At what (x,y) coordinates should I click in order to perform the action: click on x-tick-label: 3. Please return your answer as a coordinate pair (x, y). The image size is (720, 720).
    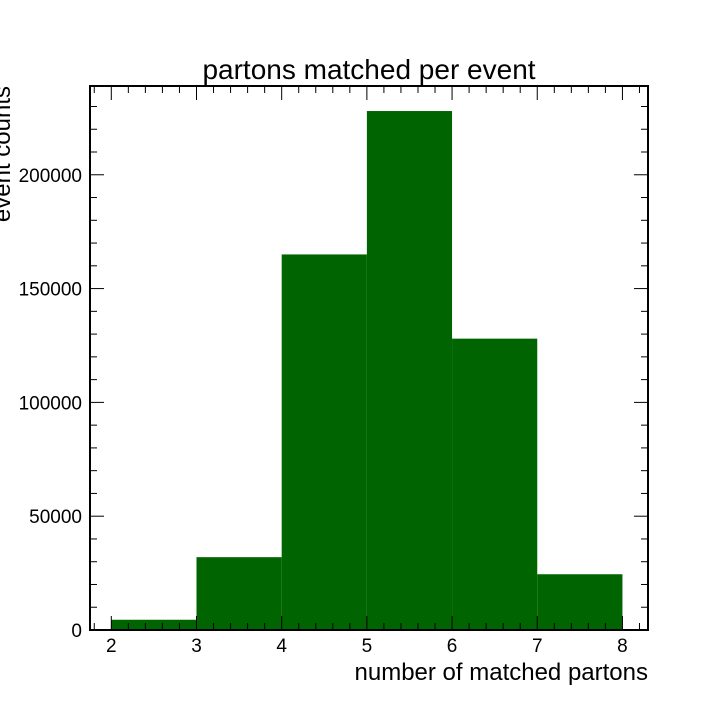
    Looking at the image, I should click on (196, 646).